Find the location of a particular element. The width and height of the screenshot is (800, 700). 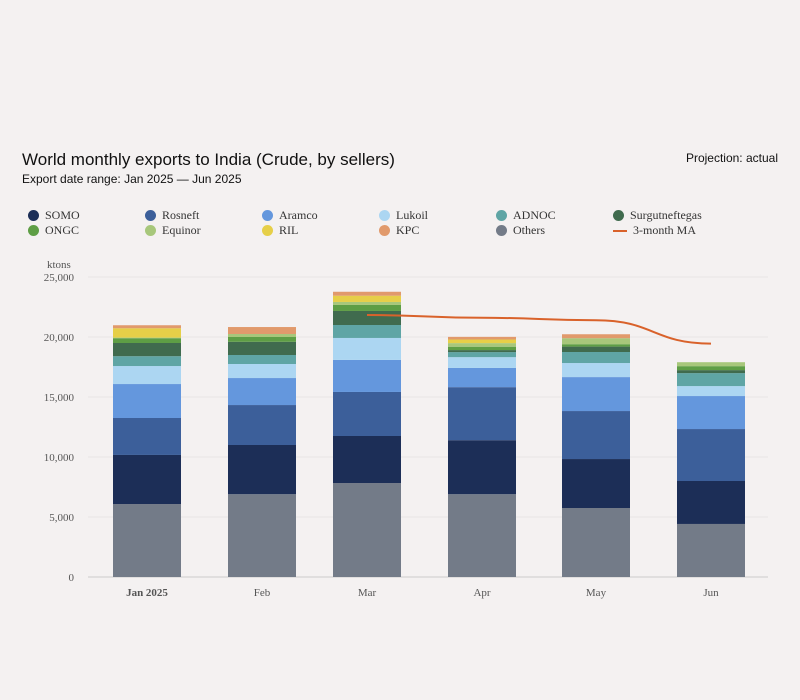

date-range-subtitle: Export date range: Jan 2025 — Jun 2025 is located at coordinates (132, 179).